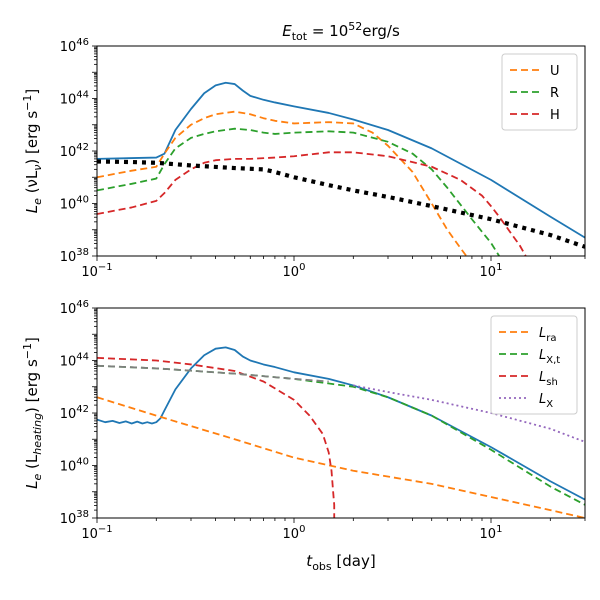 The width and height of the screenshot is (600, 600). What do you see at coordinates (546, 401) in the screenshot?
I see `legend-entry-label: LX` at bounding box center [546, 401].